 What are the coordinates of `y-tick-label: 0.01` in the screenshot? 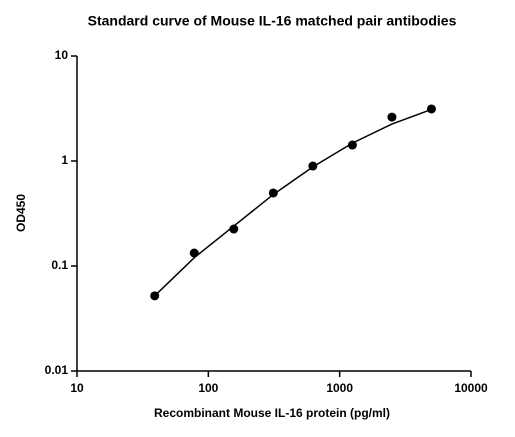 It's located at (57, 370).